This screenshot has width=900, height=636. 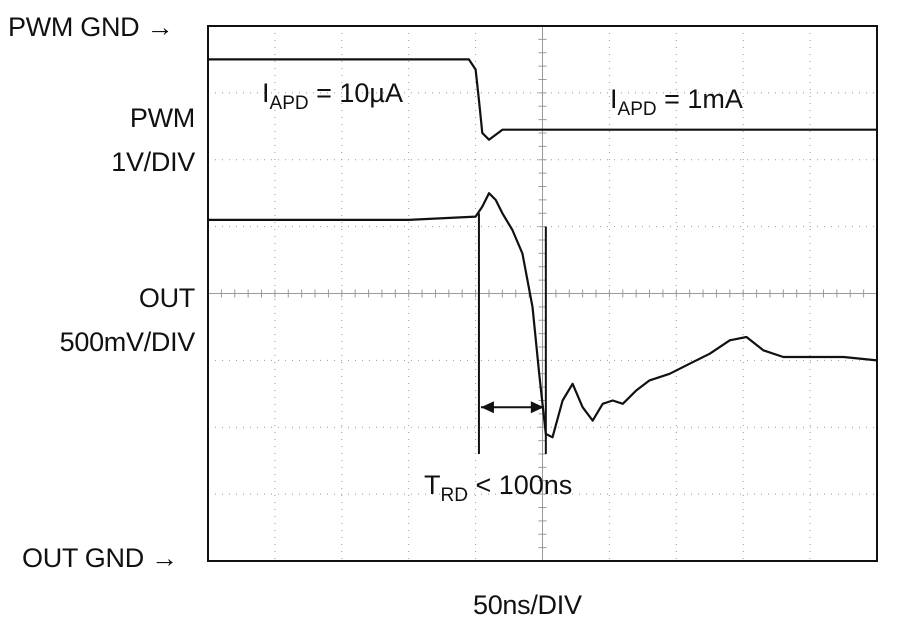 I want to click on iapd-before-label: IAPD = 10µA, so click(x=332, y=96).